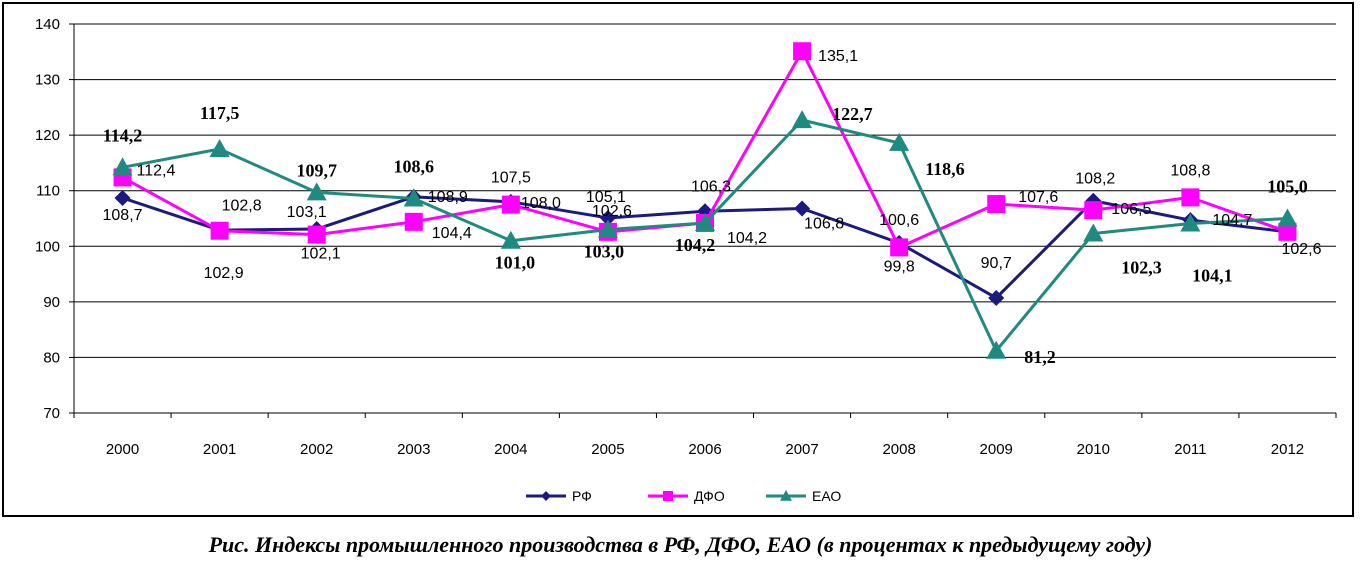 The width and height of the screenshot is (1361, 566). I want to click on x-tick-label: 2006, so click(704, 449).